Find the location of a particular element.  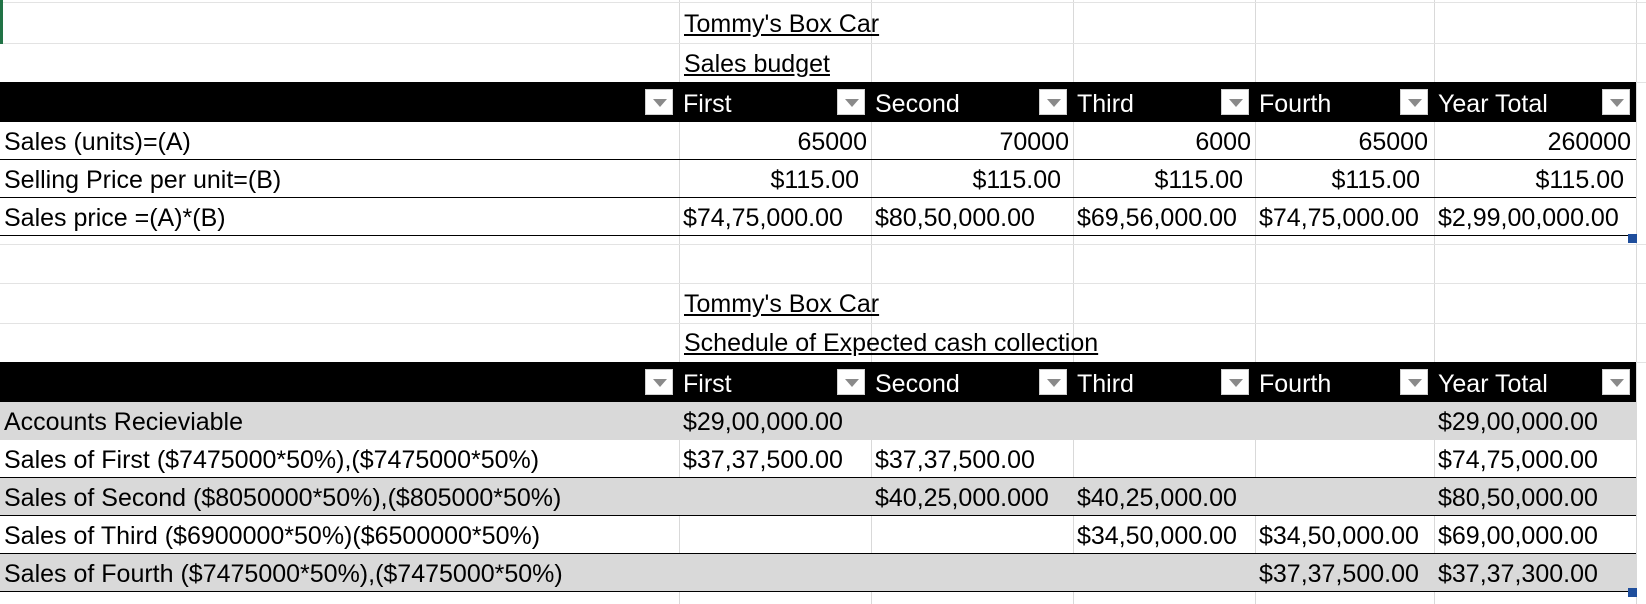

cell-year-total: $74,75,000.00 is located at coordinates (1518, 460).